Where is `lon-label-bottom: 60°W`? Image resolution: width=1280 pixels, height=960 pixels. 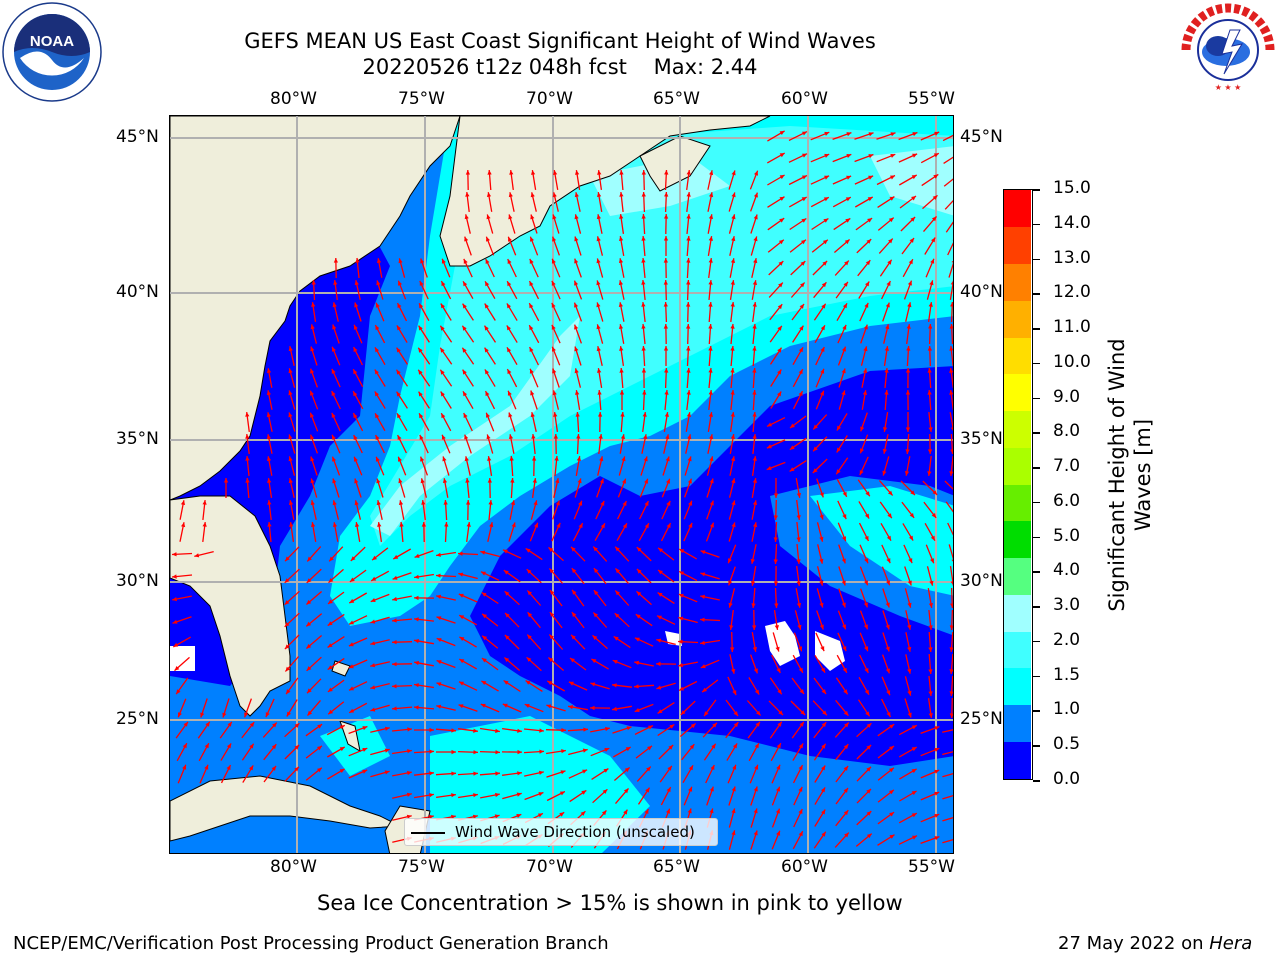 lon-label-bottom: 60°W is located at coordinates (804, 867).